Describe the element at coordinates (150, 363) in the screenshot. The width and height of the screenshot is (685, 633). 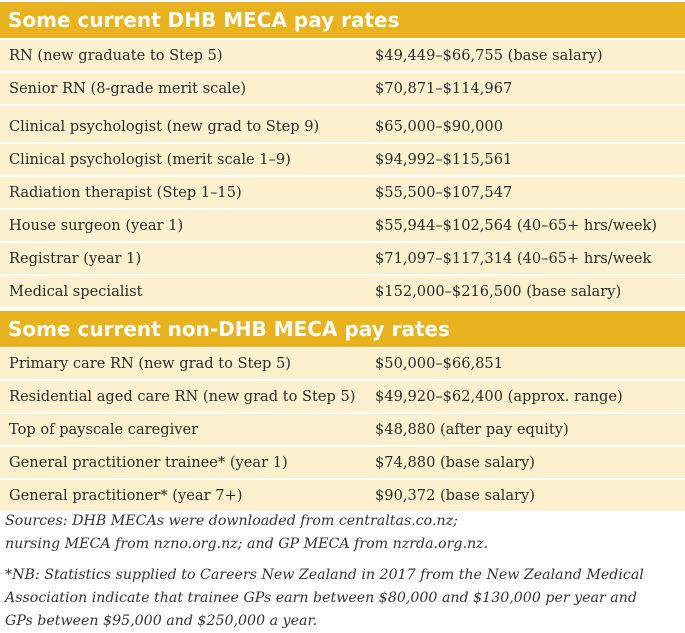
I see `role-cell: Primary care RN (new grad to Step 5)` at that location.